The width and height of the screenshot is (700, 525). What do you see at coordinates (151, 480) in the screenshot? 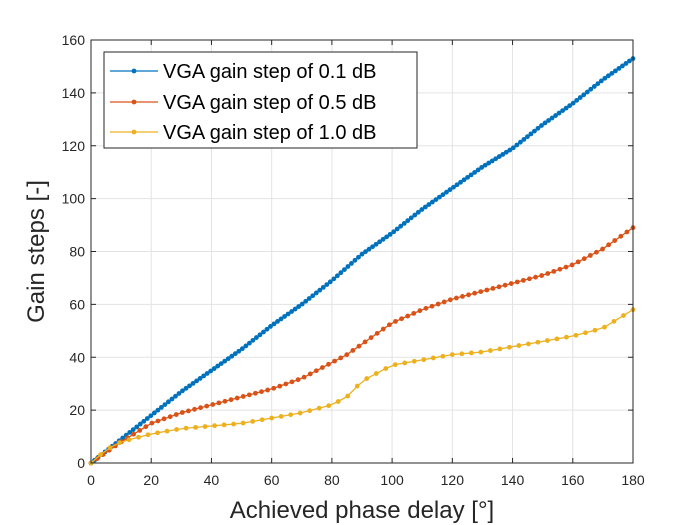
I see `x-tick-label: 20` at bounding box center [151, 480].